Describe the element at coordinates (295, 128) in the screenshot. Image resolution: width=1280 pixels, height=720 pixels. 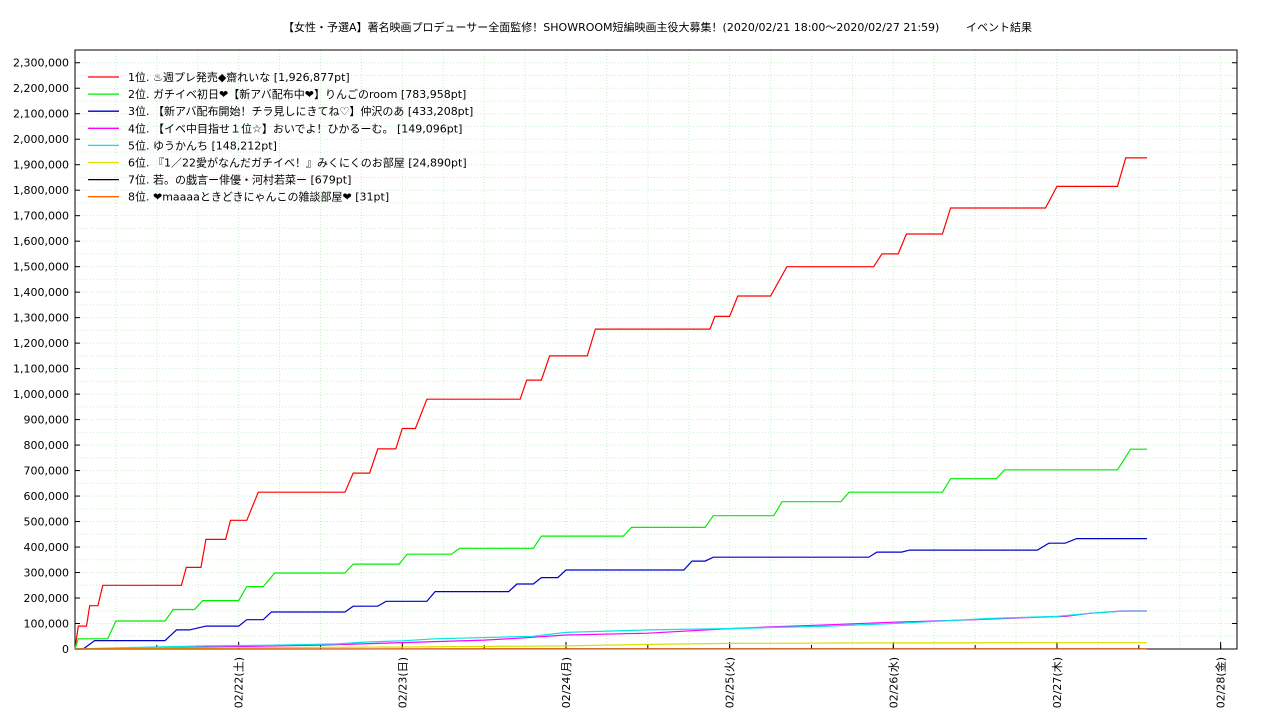
I see `legend-label-4: 4位. 【イベ中目指せ１位☆】おいでよ！ひかるーむ。 [149,096pt]` at that location.